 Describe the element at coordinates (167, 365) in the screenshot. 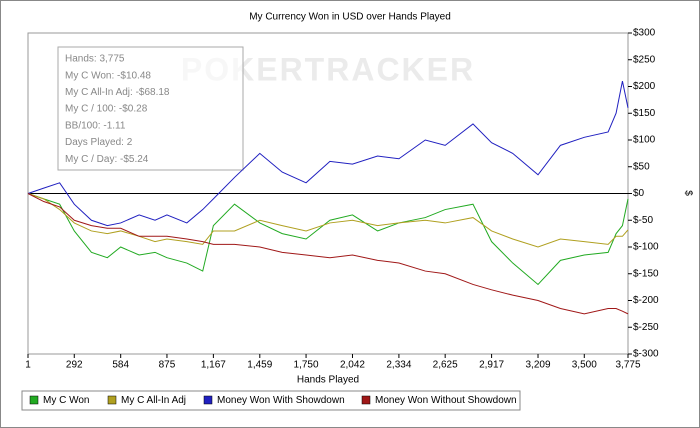

I see `x-tick-label: 875` at that location.